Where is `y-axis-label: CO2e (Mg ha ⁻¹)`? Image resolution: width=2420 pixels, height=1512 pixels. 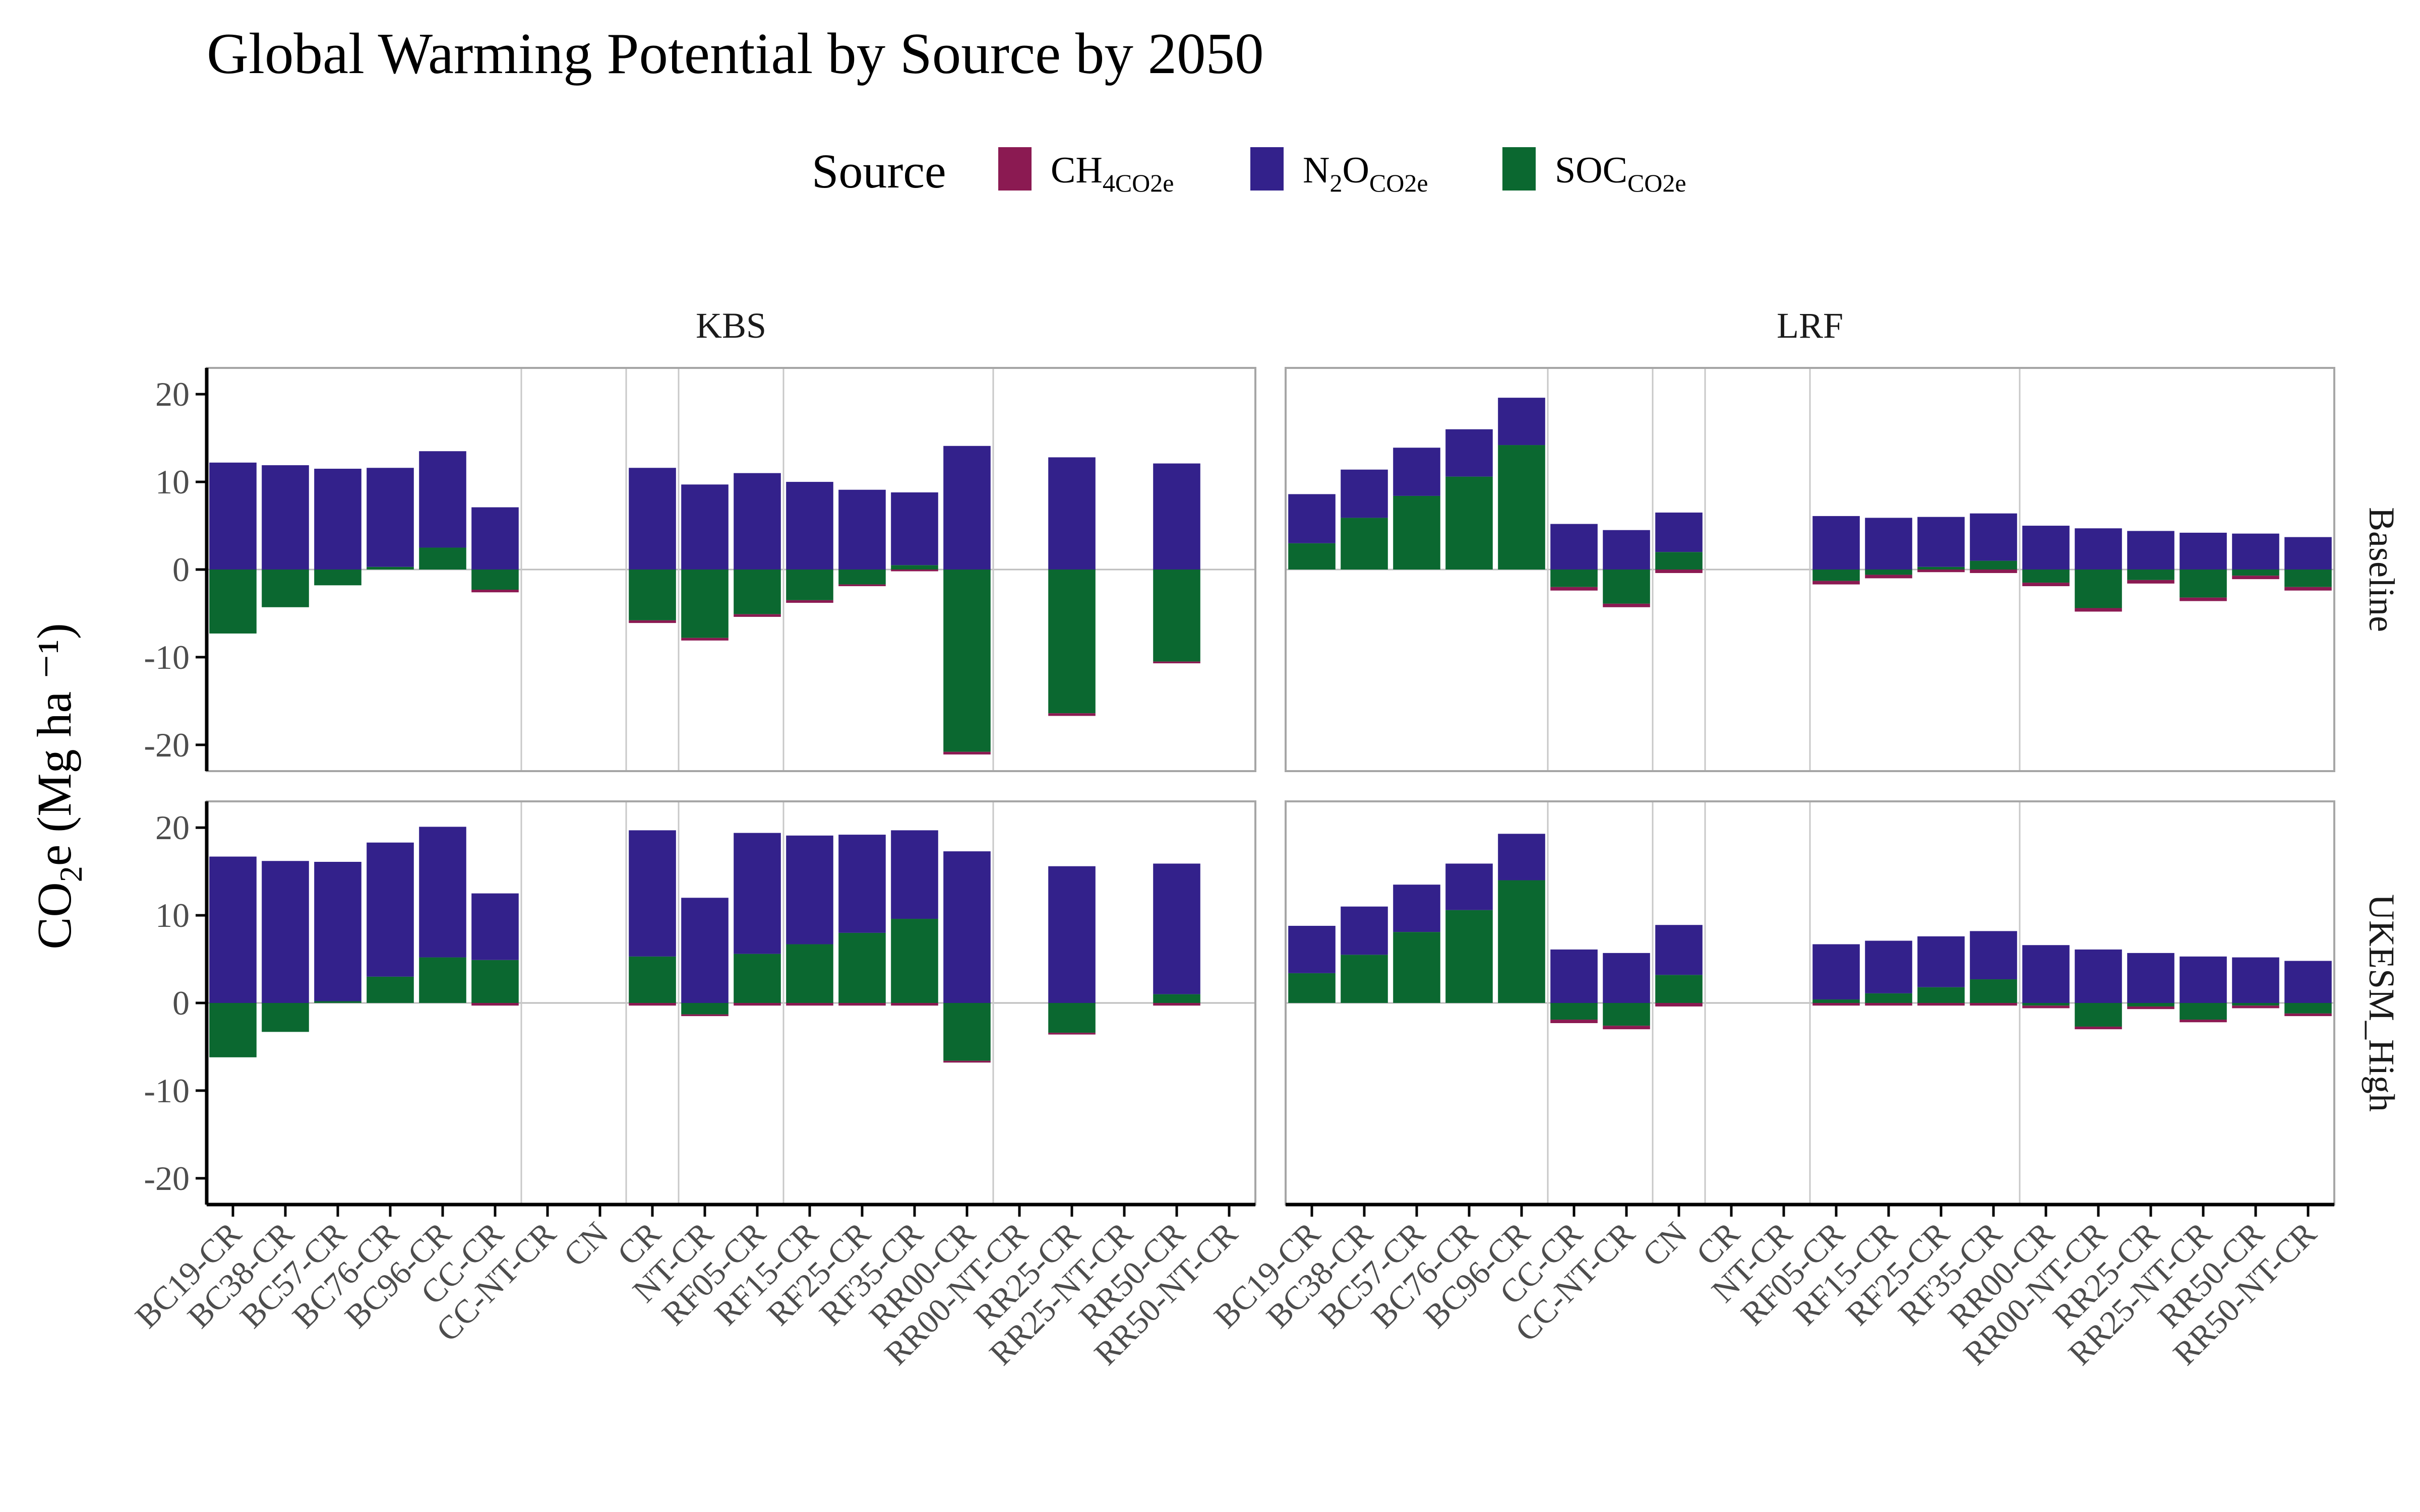
y-axis-label: CO2e (Mg ha ⁻¹) is located at coordinates (58, 786).